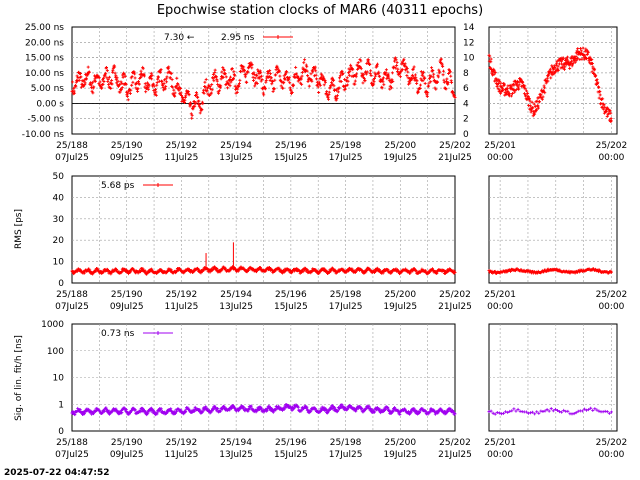 The height and width of the screenshot is (480, 640). I want to click on y-tick-label: 20, so click(59, 241).